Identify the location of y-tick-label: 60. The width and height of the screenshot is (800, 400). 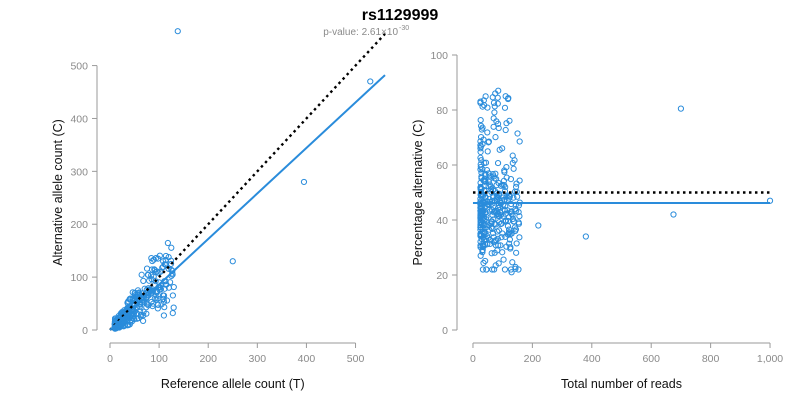
(442, 166).